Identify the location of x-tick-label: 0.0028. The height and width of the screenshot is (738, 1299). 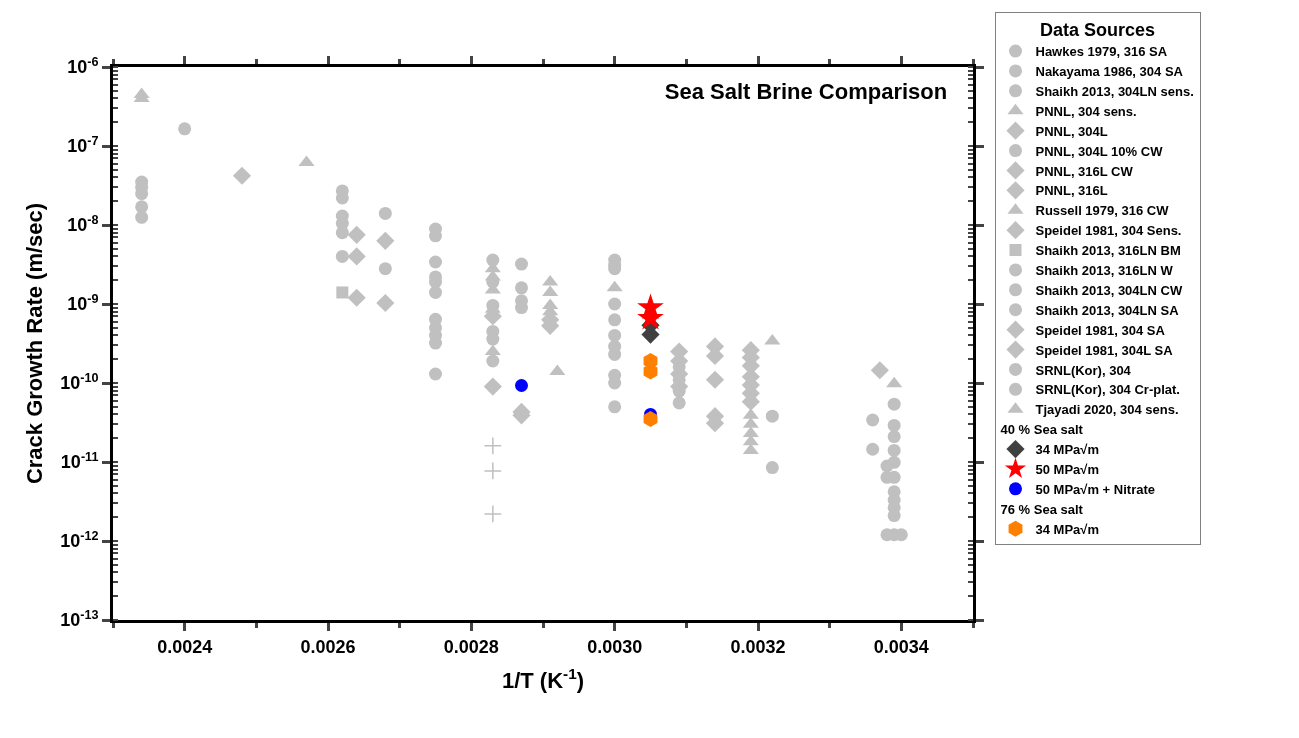
(471, 646).